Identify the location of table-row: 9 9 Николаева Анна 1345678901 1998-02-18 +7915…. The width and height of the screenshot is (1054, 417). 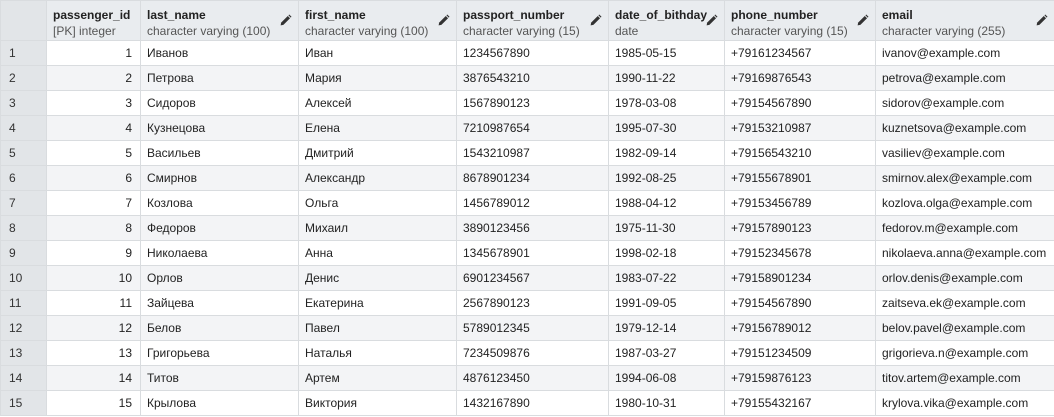
(527, 253).